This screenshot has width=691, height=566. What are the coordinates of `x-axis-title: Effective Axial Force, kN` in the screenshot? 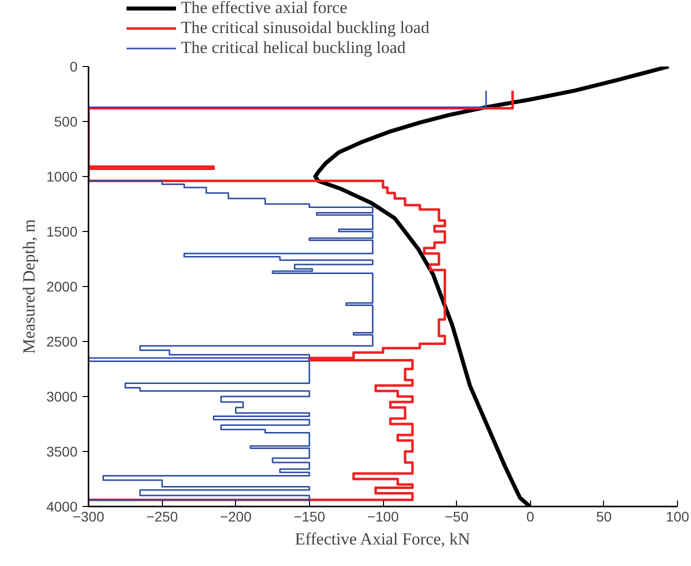 It's located at (382, 539).